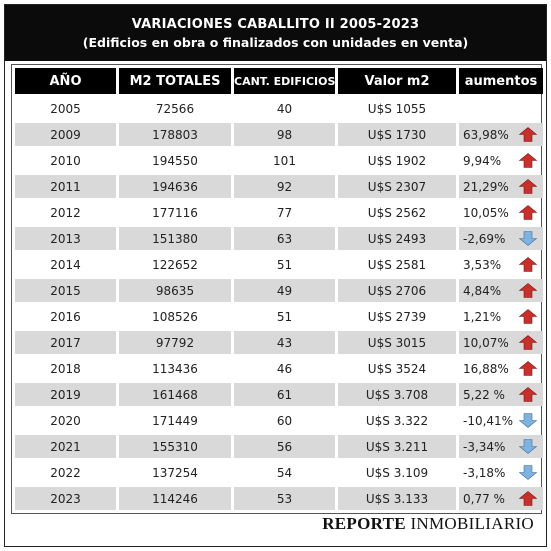 This screenshot has width=551, height=551. I want to click on aumento-value: 1,21%, so click(482, 316).